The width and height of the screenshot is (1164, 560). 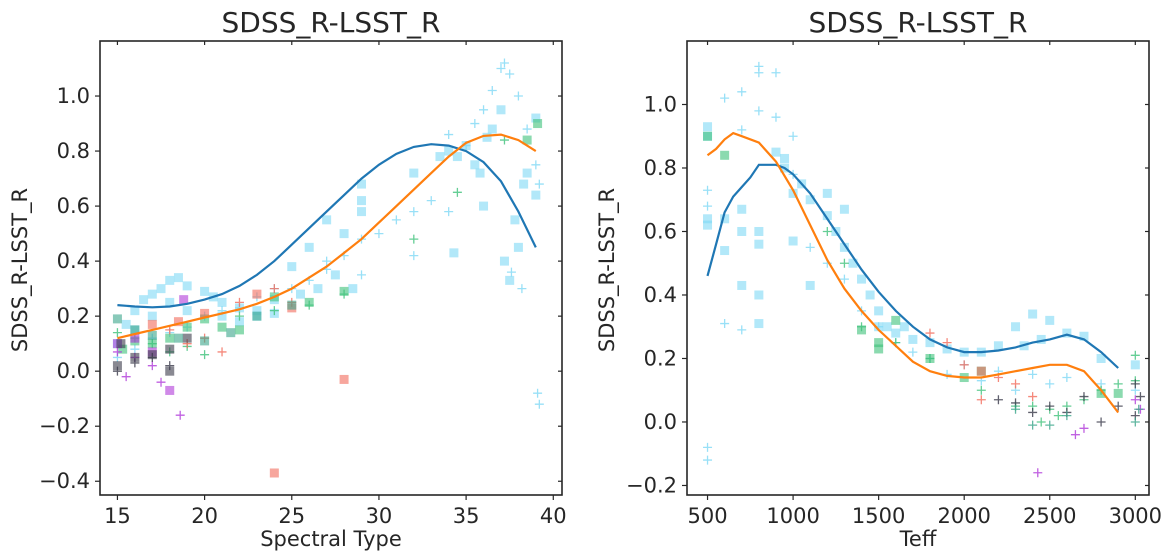 What do you see at coordinates (292, 305) in the screenshot?
I see `left-teal-square-point` at bounding box center [292, 305].